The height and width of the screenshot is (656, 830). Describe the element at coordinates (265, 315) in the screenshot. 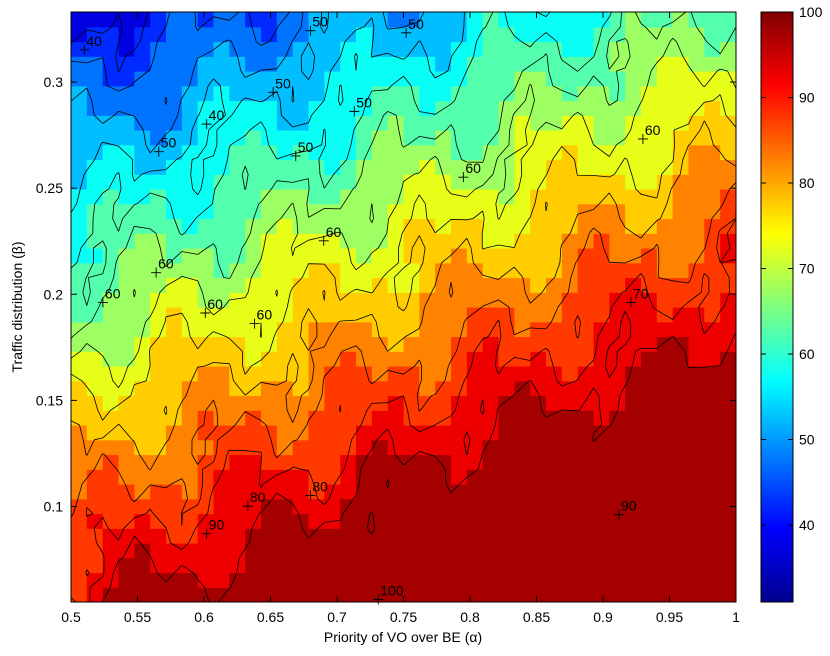

I see `contour-label: 60` at that location.